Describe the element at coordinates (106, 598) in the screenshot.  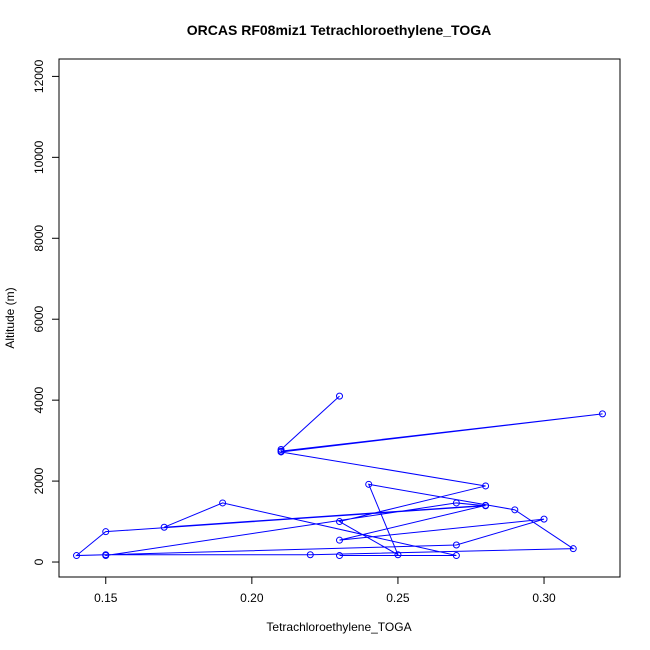
I see `x-tick-label: 0.15` at that location.